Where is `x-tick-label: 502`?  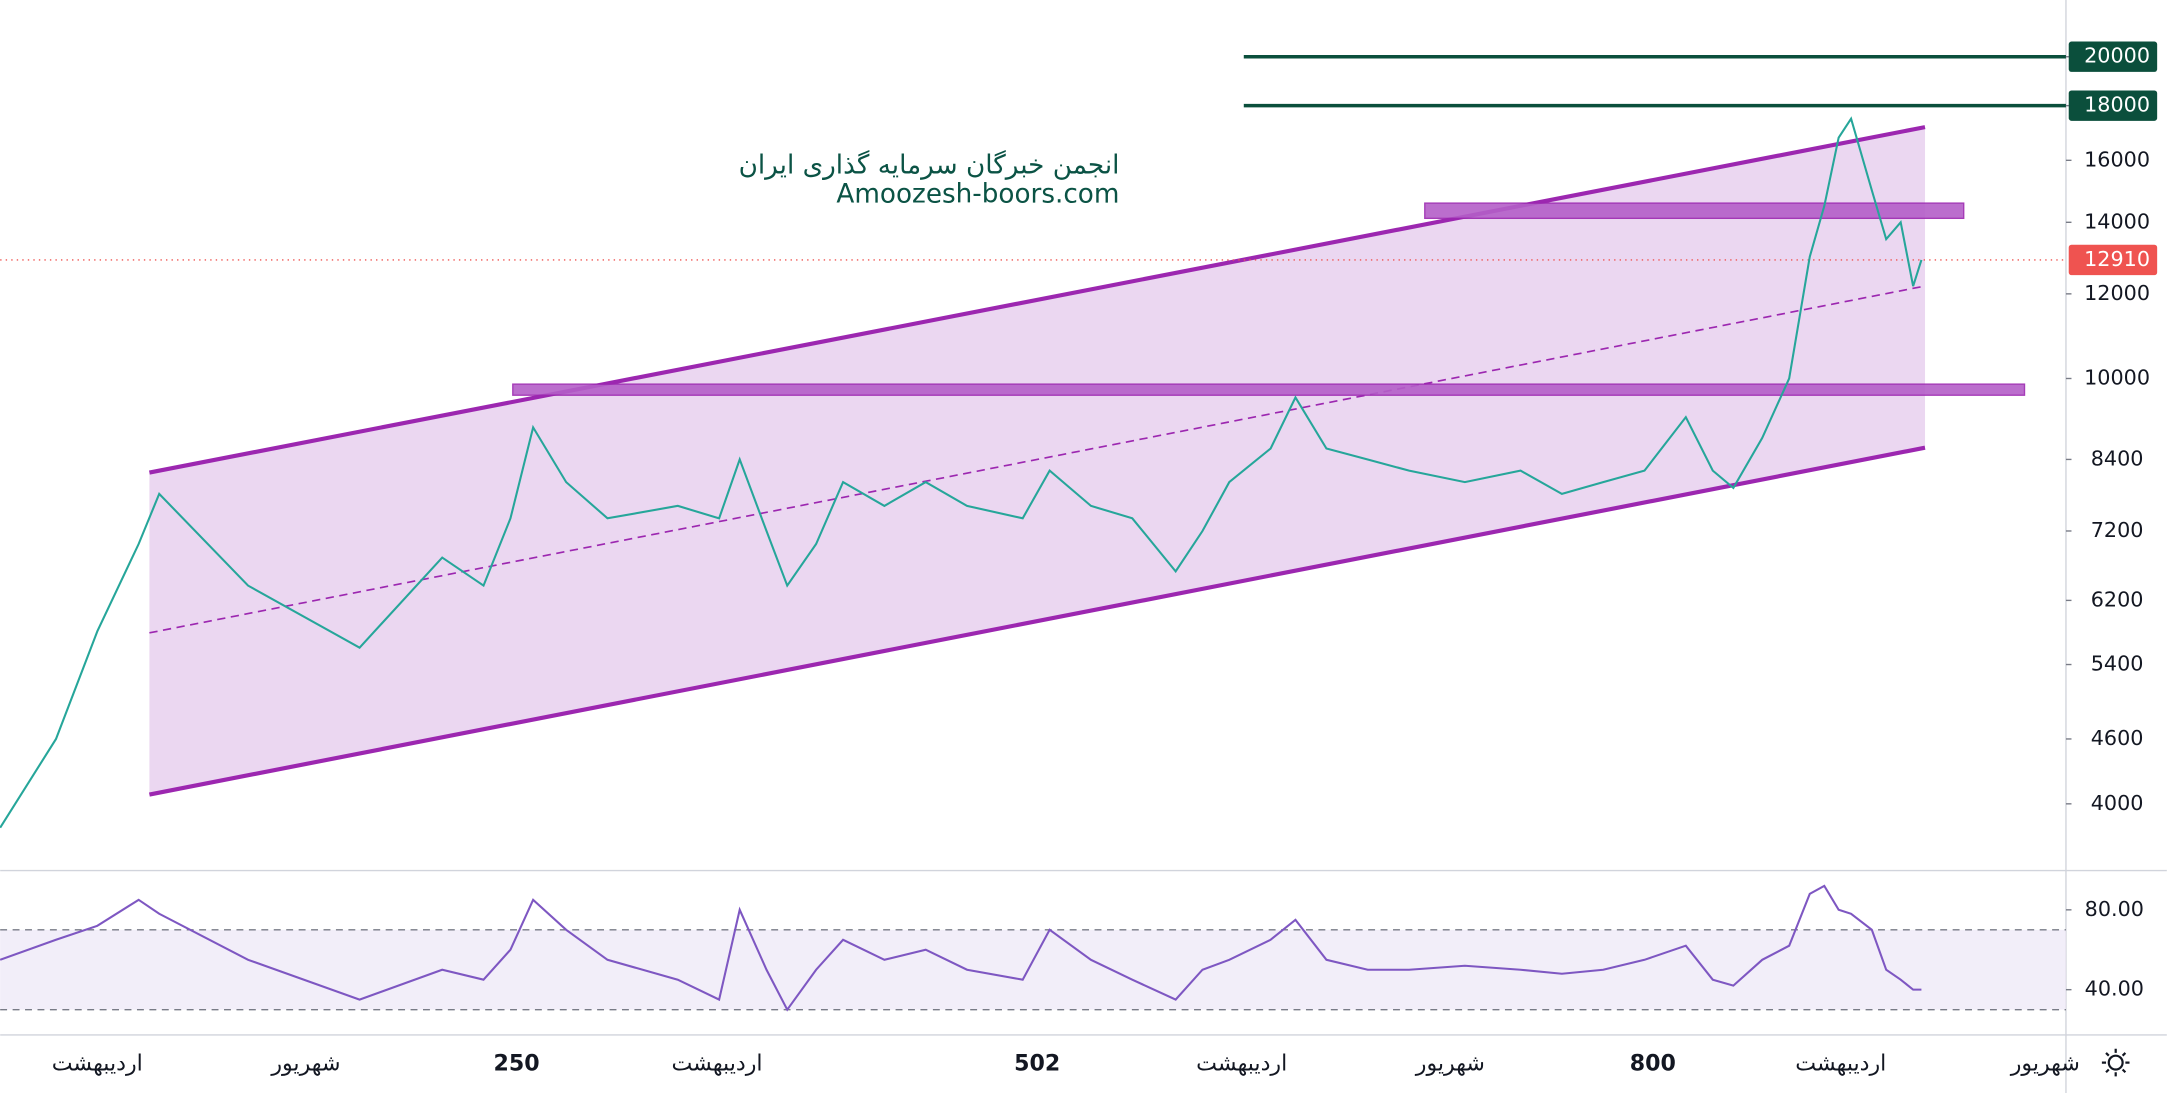 x-tick-label: 502 is located at coordinates (1037, 1063).